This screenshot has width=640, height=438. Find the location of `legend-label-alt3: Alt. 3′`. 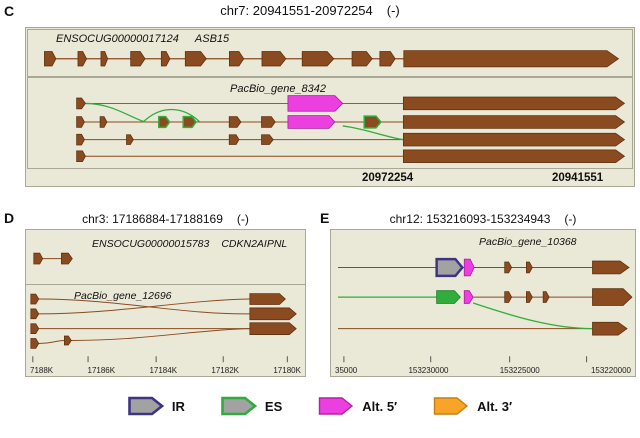

legend-label-alt3: Alt. 3′ is located at coordinates (495, 406).